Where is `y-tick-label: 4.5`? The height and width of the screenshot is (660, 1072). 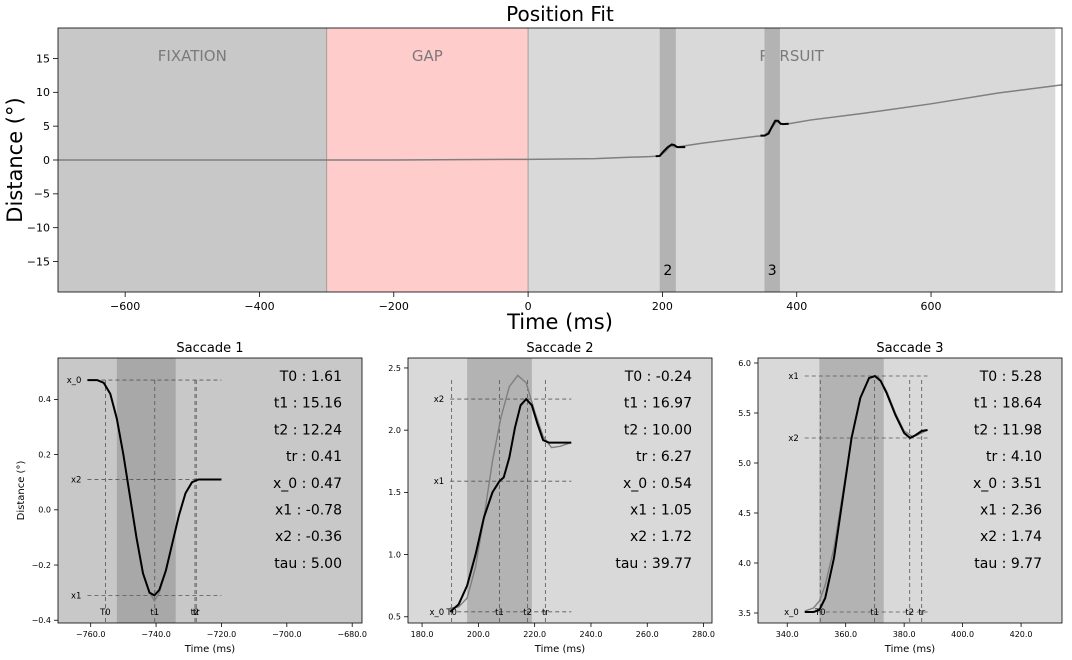 y-tick-label: 4.5 is located at coordinates (744, 513).